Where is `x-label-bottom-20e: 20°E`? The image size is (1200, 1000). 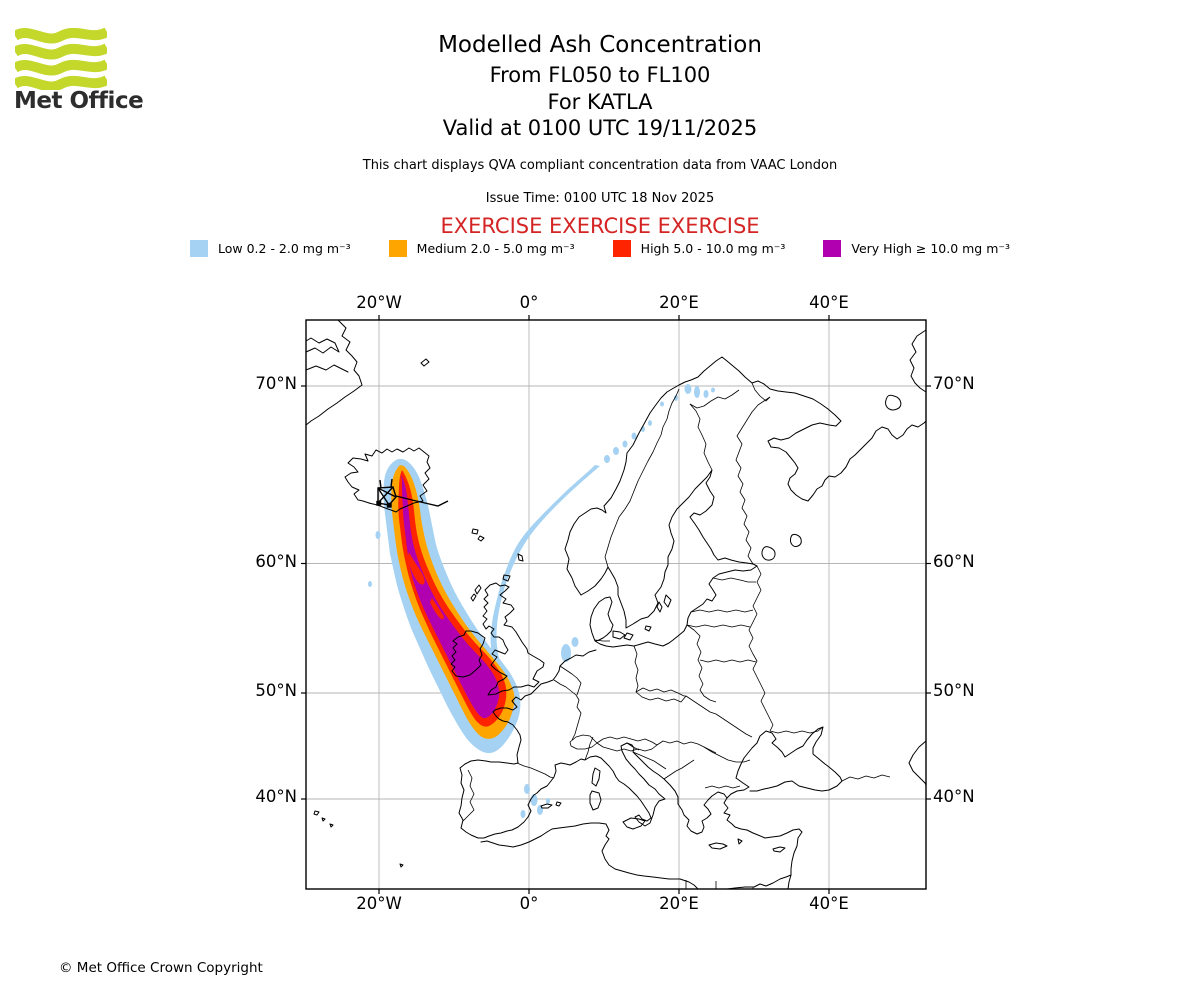 x-label-bottom-20e: 20°E is located at coordinates (679, 903).